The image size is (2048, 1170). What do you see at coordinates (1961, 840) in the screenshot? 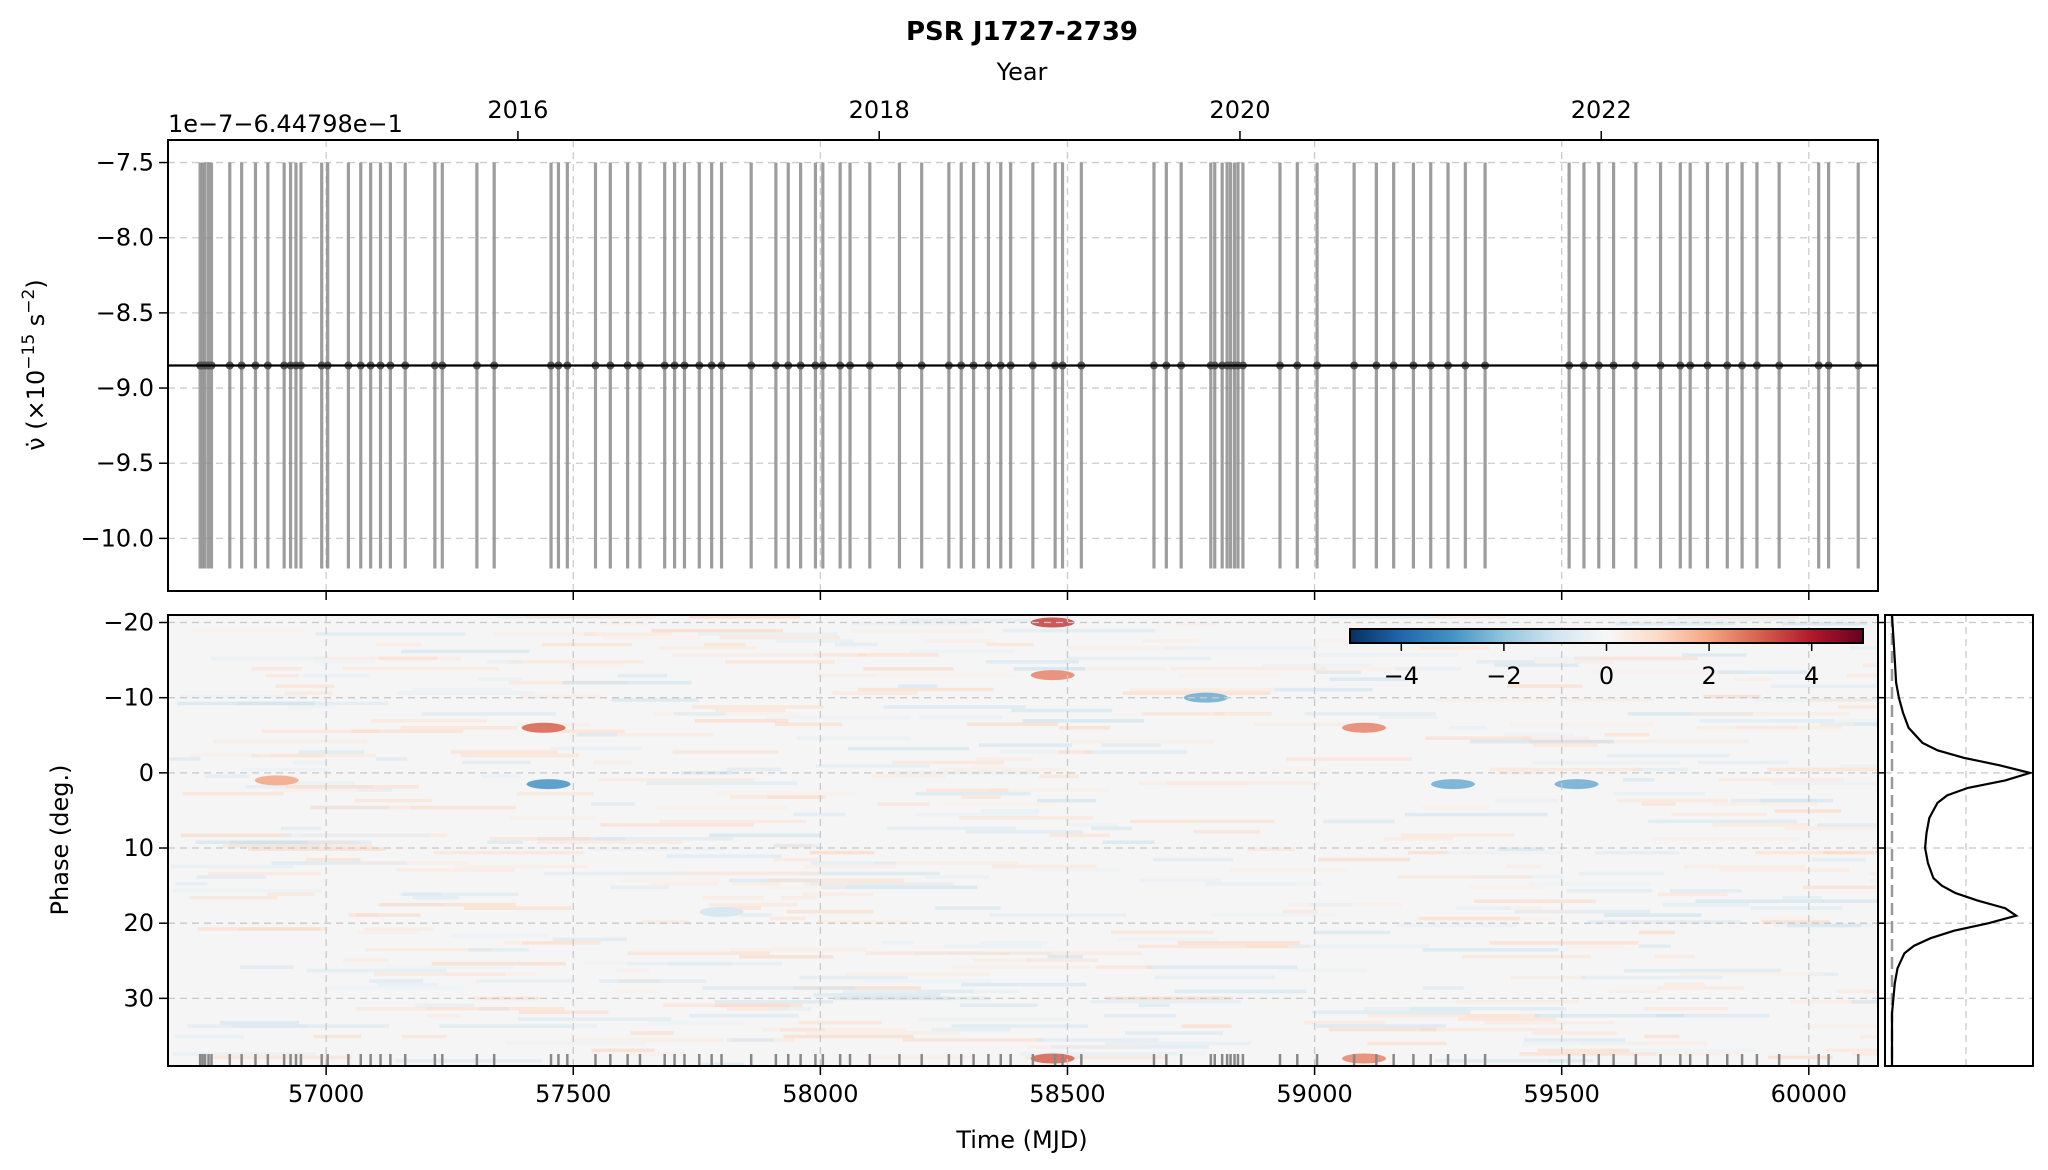
I see `pulse-profile-line` at bounding box center [1961, 840].